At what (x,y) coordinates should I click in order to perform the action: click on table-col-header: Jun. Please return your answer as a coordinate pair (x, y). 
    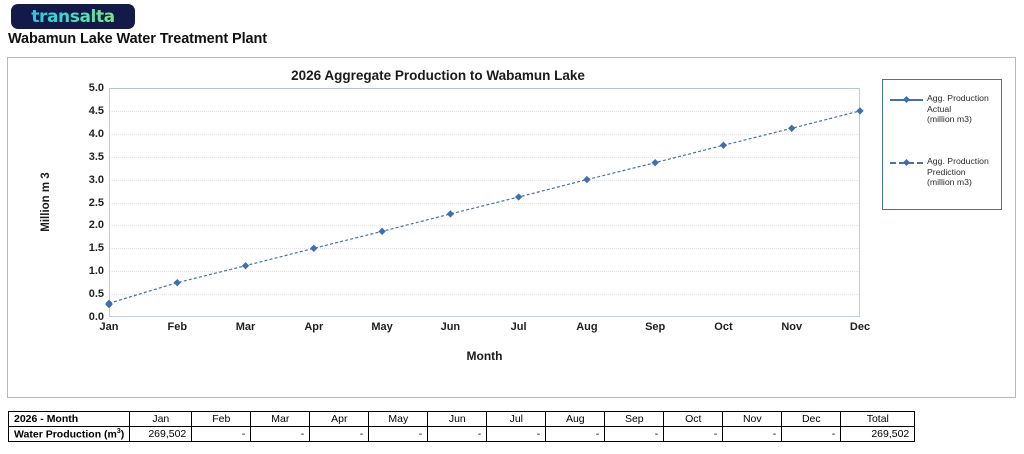
    Looking at the image, I should click on (457, 419).